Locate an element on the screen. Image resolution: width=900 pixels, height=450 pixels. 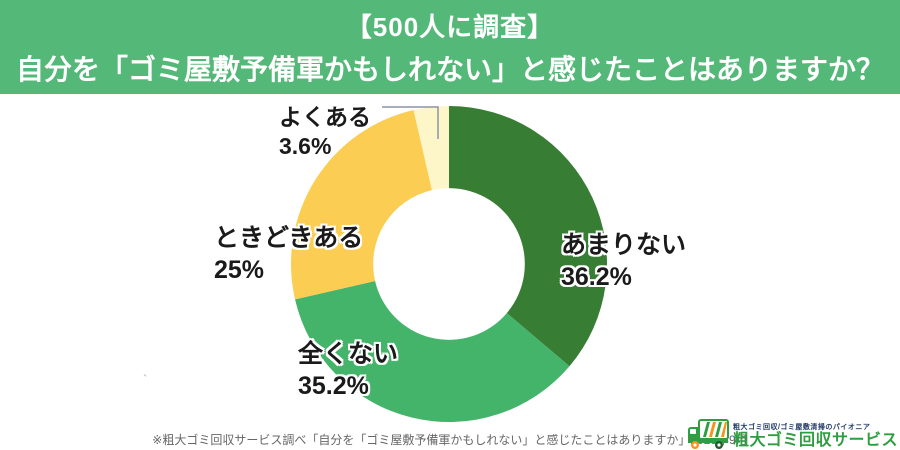
segment-pct-text: 36.2% is located at coordinates (596, 277).